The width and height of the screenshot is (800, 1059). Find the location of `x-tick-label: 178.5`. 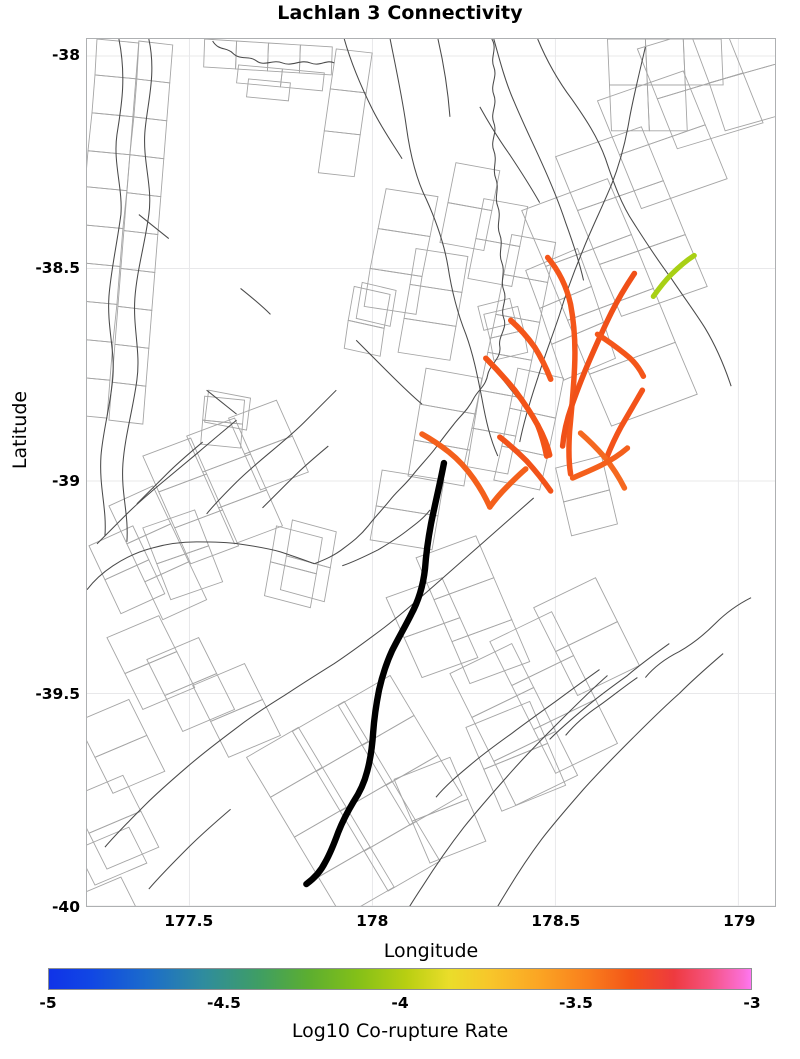

x-tick-label: 178.5 is located at coordinates (556, 921).